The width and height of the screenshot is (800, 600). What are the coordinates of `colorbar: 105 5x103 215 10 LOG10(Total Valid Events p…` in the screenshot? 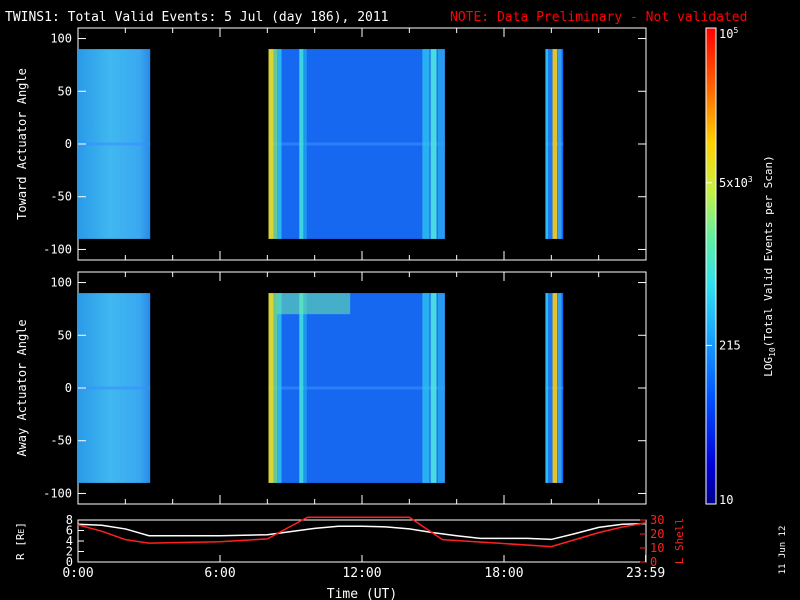 It's located at (741, 266).